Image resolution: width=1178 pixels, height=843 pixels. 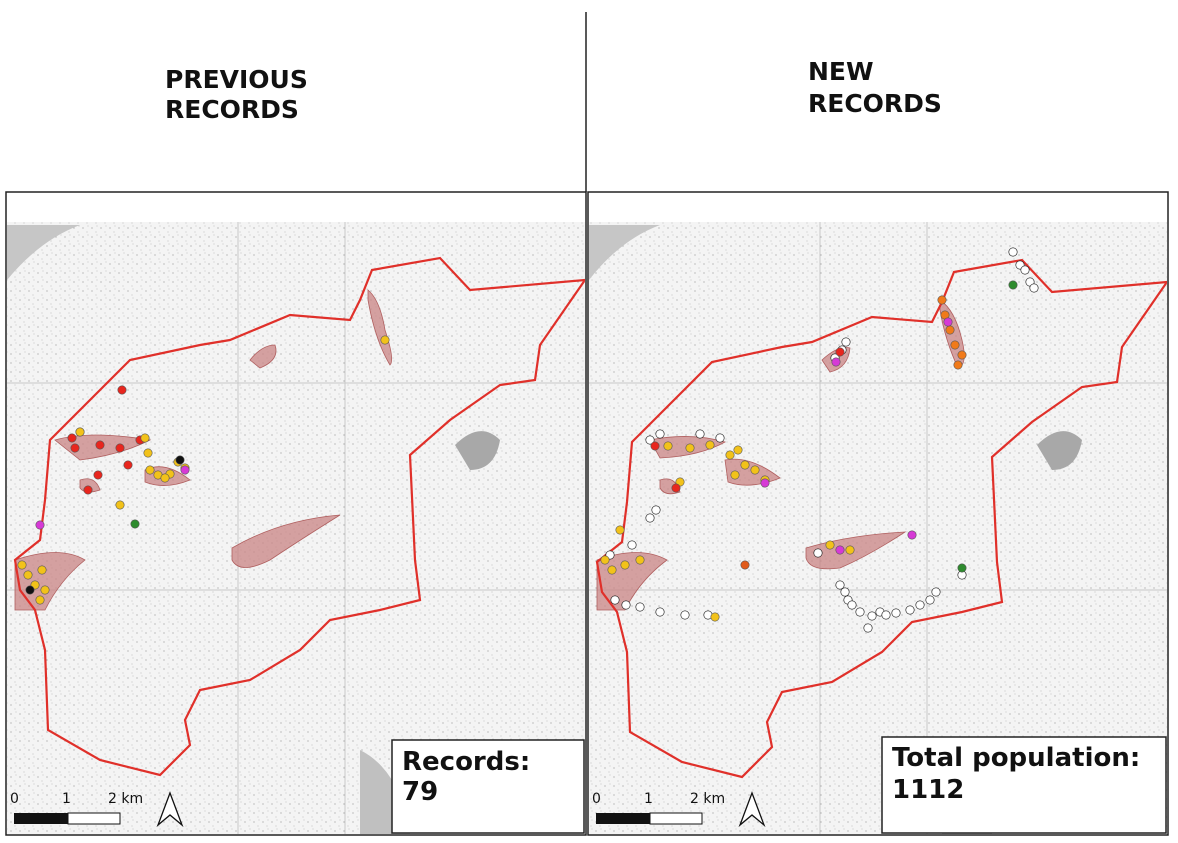 I want to click on scale-label: 1, so click(x=66, y=799).